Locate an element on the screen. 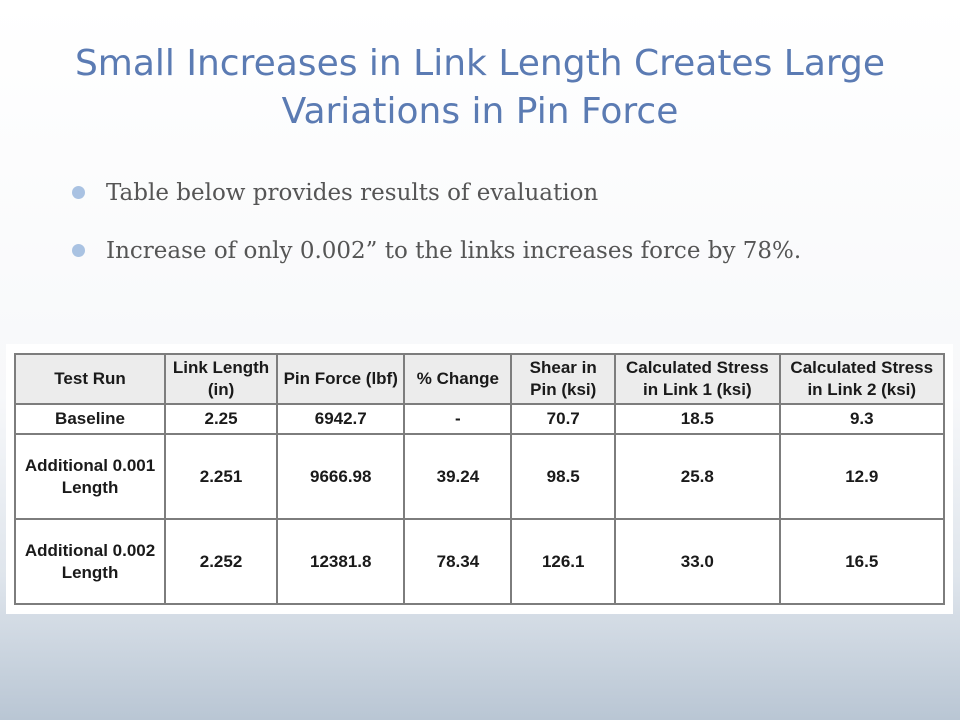  header-stress-link-2: Calculated Stress in Link 2 (ksi) is located at coordinates (862, 379).